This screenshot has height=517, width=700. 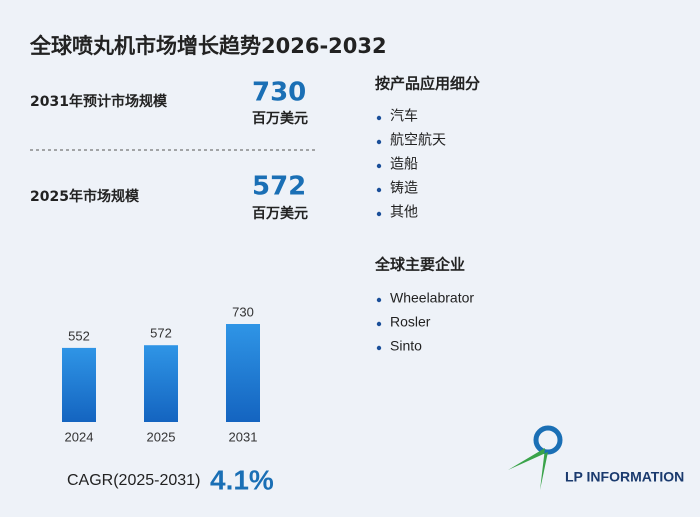 What do you see at coordinates (432, 298) in the screenshot?
I see `list-item: Wheelabrator` at bounding box center [432, 298].